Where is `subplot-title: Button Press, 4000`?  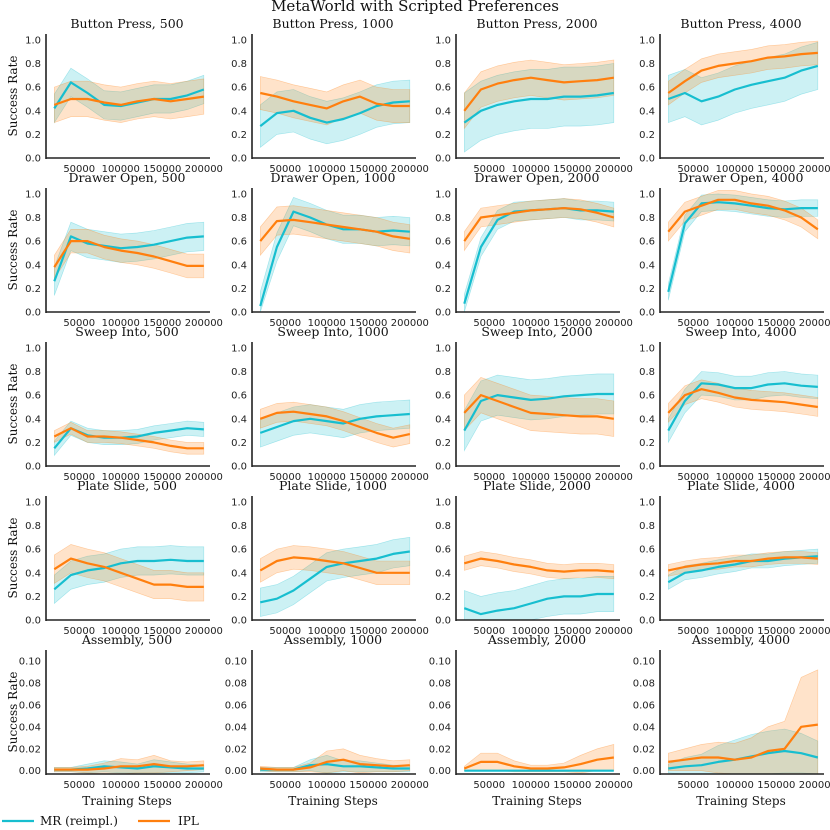 subplot-title: Button Press, 4000 is located at coordinates (740, 23).